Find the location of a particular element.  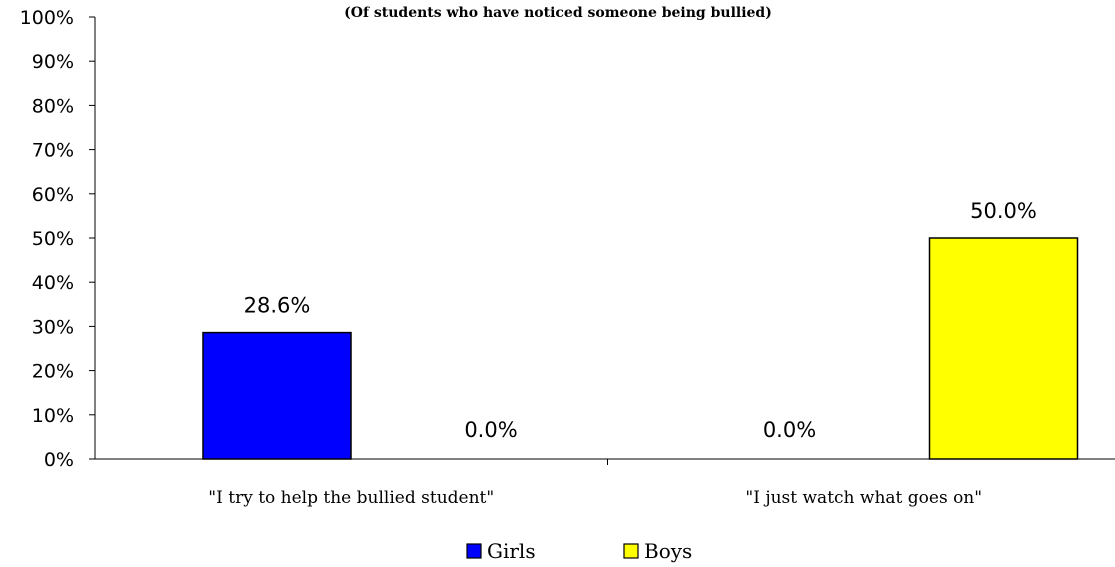

y-tick-label: 70% is located at coordinates (53, 151).